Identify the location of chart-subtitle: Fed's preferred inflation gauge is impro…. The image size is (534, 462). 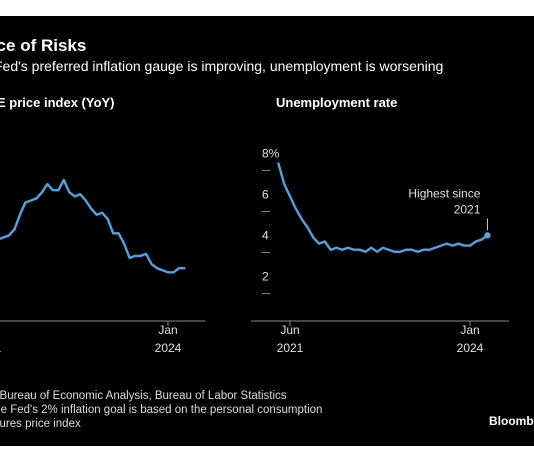
(222, 66).